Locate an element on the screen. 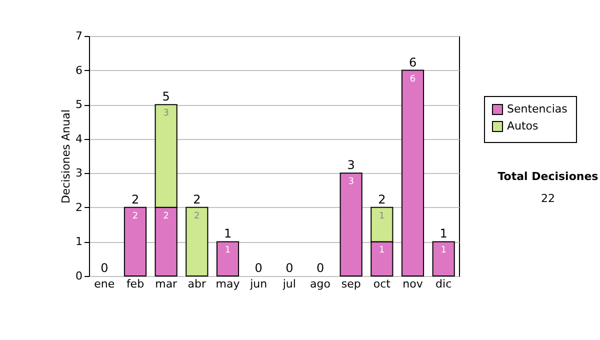  y-tick-label: 4 is located at coordinates (79, 139).